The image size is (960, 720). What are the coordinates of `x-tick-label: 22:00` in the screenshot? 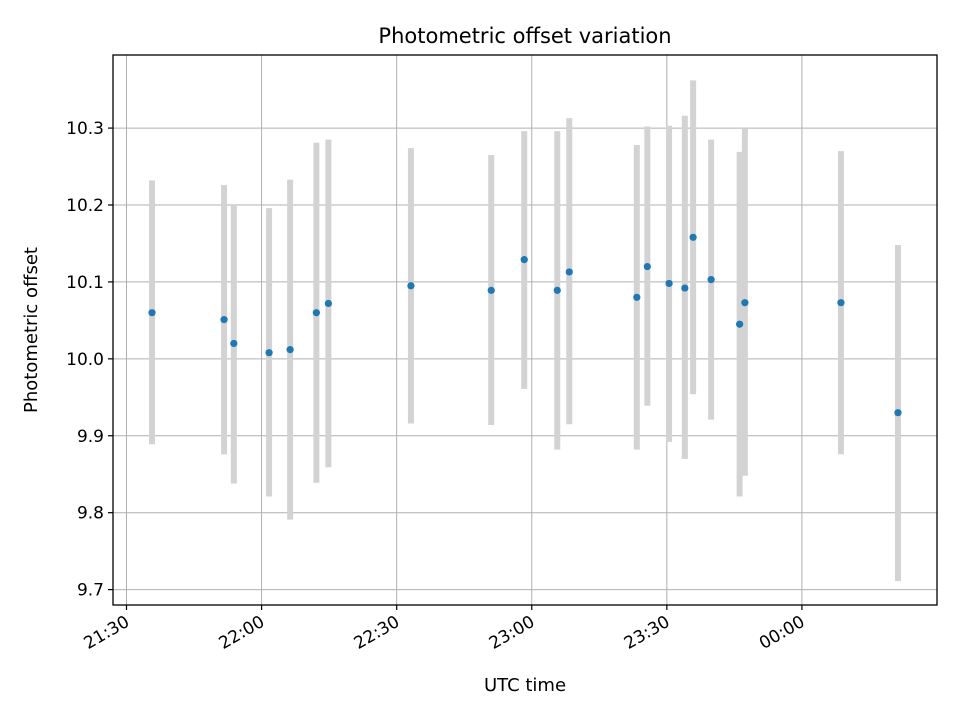 It's located at (242, 633).